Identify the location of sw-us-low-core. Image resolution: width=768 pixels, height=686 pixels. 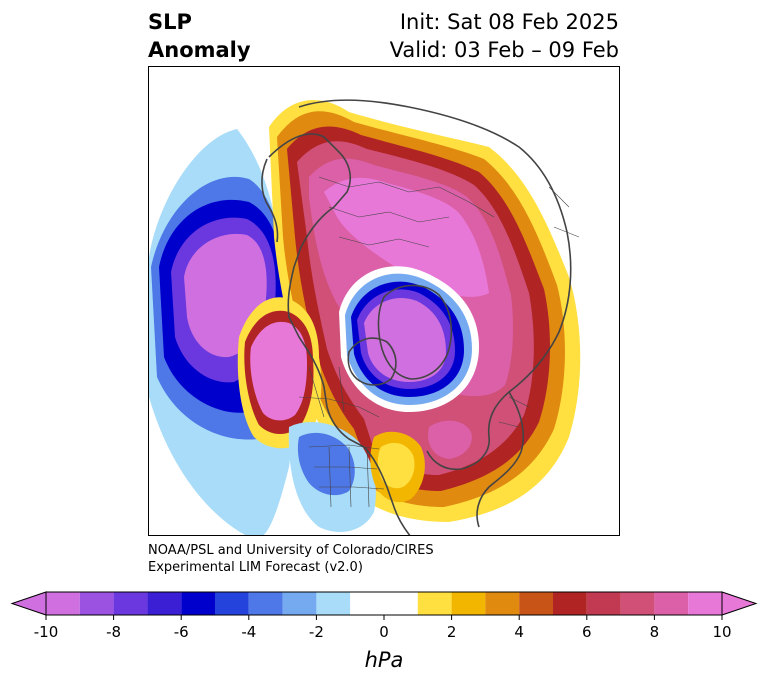
(326, 464).